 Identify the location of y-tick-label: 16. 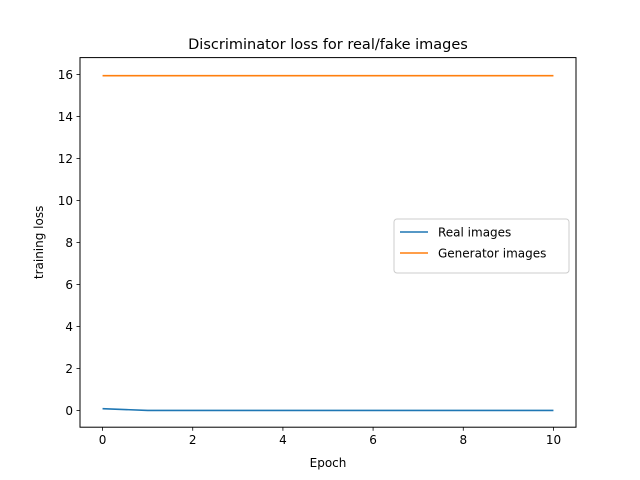
(65, 75).